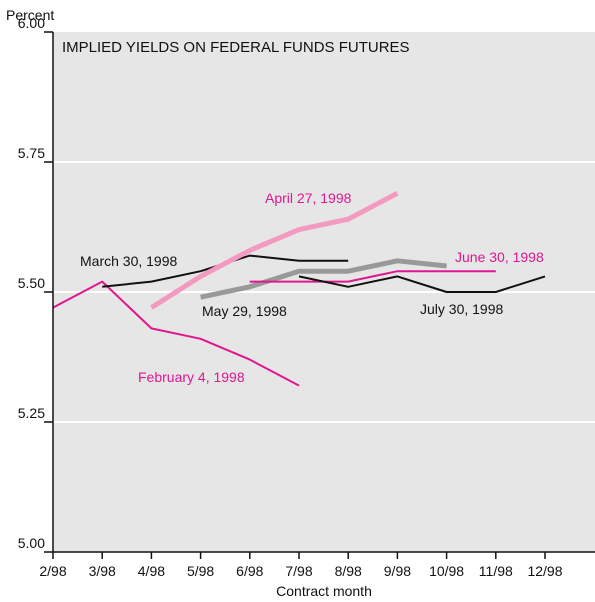  I want to click on y-axis-label: Percent, so click(30, 15).